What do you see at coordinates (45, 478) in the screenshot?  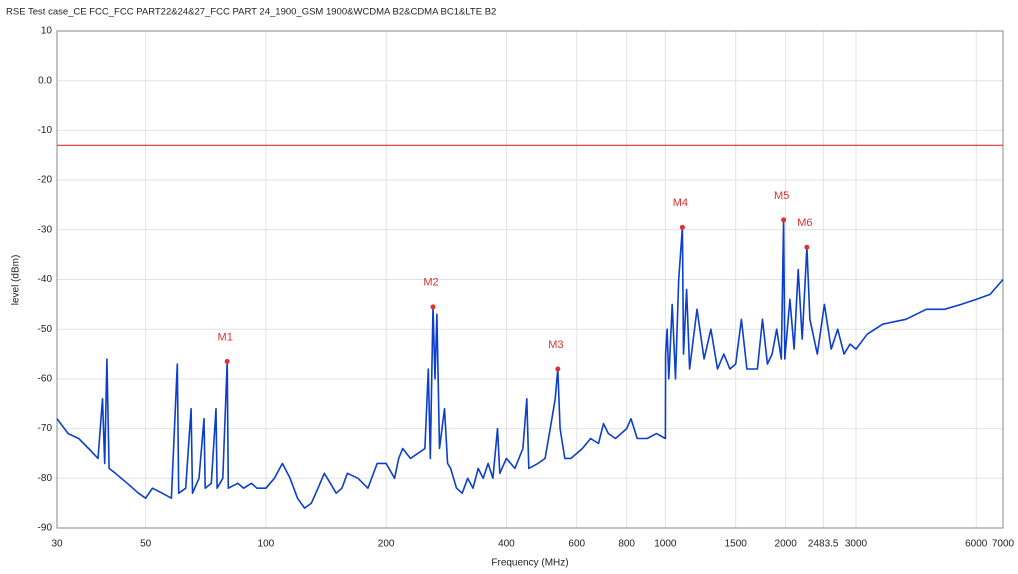 I see `y-tick-label: -80` at bounding box center [45, 478].